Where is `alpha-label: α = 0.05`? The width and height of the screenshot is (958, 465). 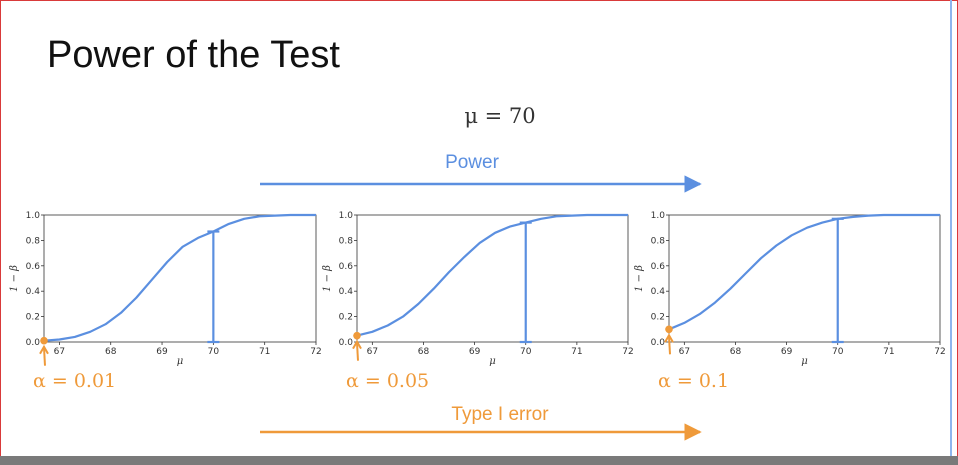 alpha-label: α = 0.05 is located at coordinates (387, 381).